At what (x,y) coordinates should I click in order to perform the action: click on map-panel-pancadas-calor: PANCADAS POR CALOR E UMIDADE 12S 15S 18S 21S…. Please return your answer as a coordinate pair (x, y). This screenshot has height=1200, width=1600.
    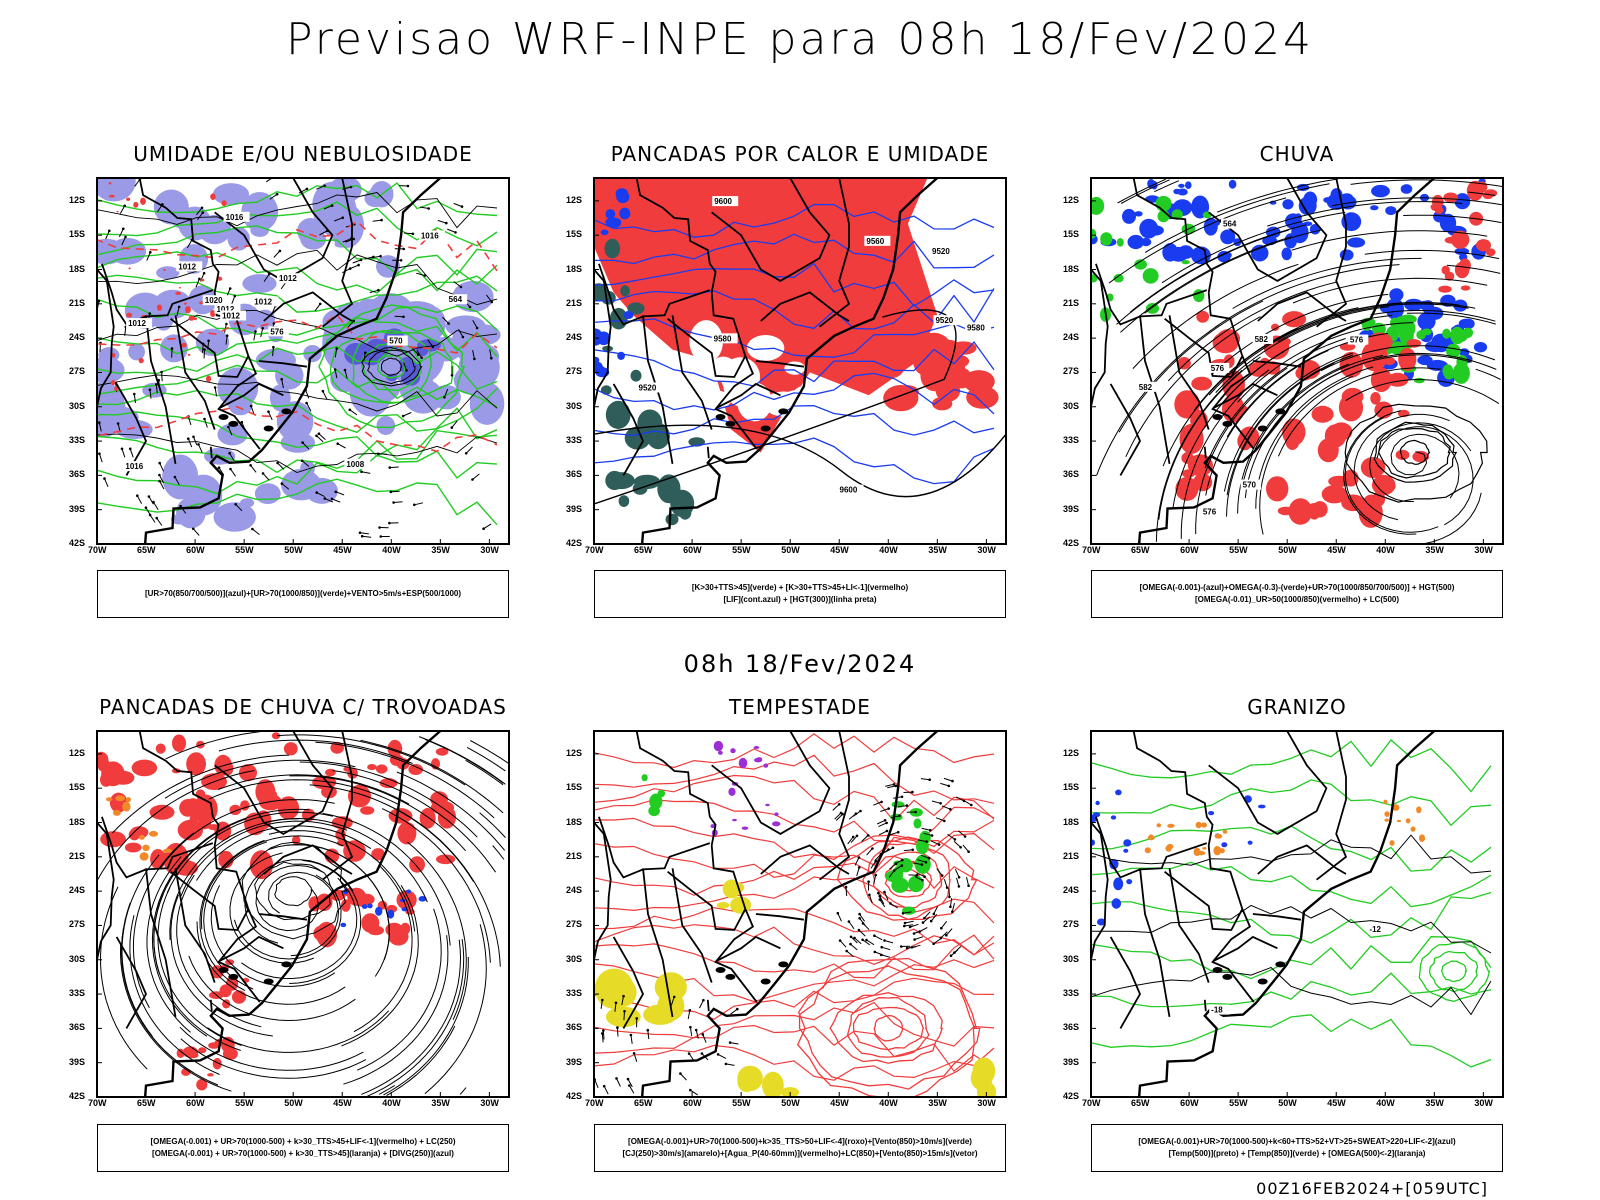
    Looking at the image, I should click on (786, 348).